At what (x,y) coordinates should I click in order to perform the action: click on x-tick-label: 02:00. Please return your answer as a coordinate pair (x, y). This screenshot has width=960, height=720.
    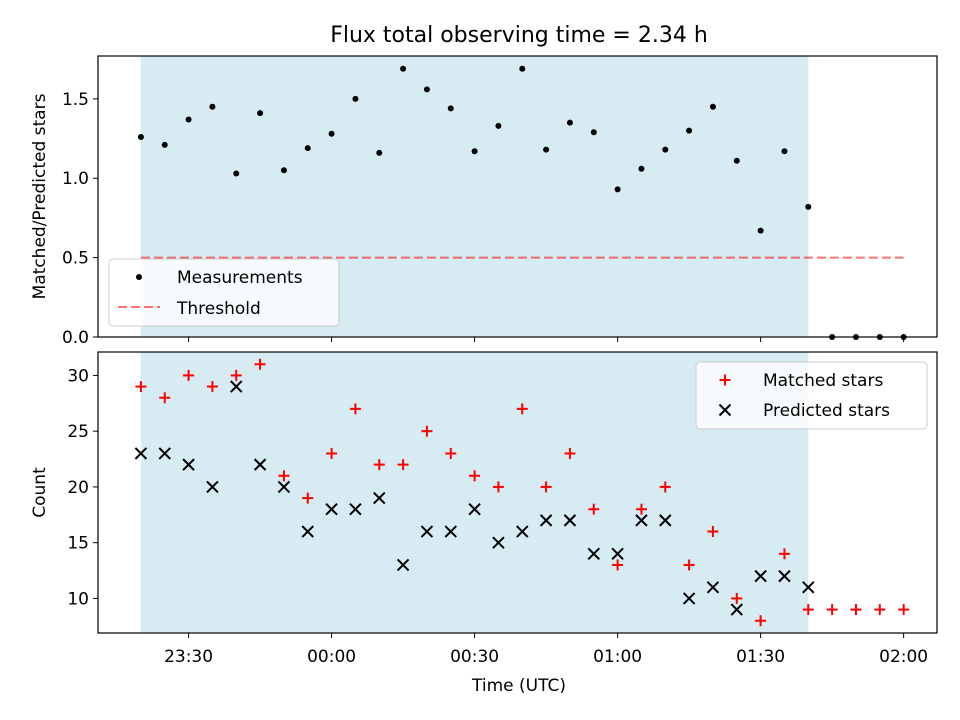
    Looking at the image, I should click on (903, 657).